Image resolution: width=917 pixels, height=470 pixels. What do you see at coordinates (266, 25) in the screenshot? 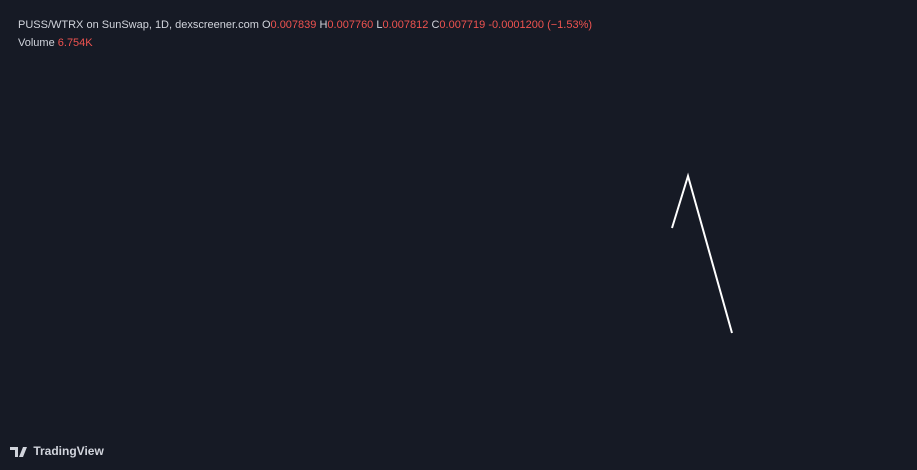
I see `ohlc-label: O` at bounding box center [266, 25].